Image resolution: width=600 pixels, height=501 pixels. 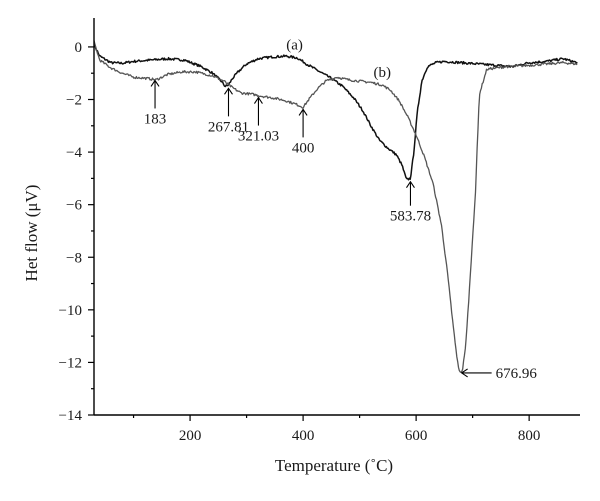 What do you see at coordinates (71, 416) in the screenshot?
I see `y-tick-label: −14` at bounding box center [71, 416].